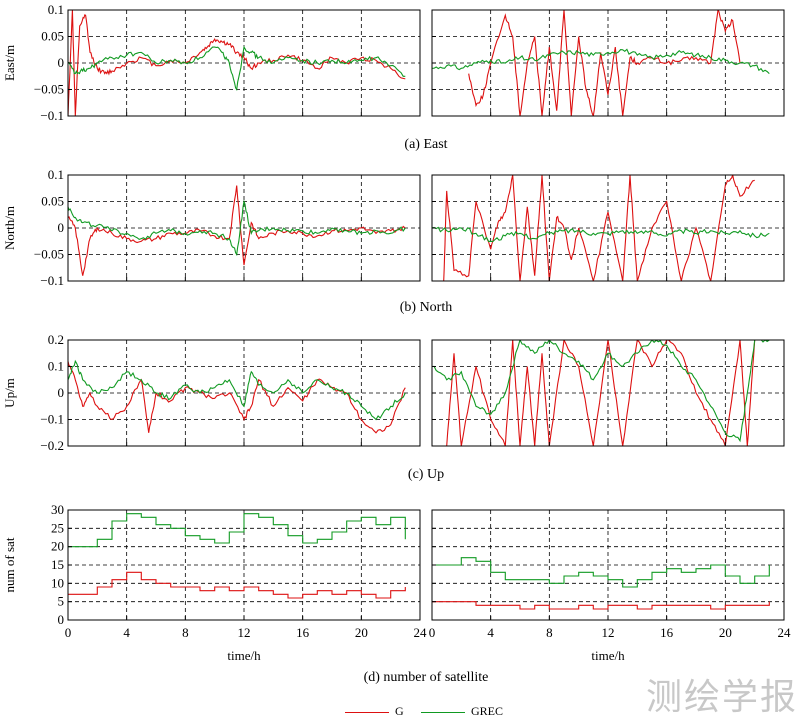 The height and width of the screenshot is (724, 800). I want to click on series-grec-north-right, so click(601, 234).